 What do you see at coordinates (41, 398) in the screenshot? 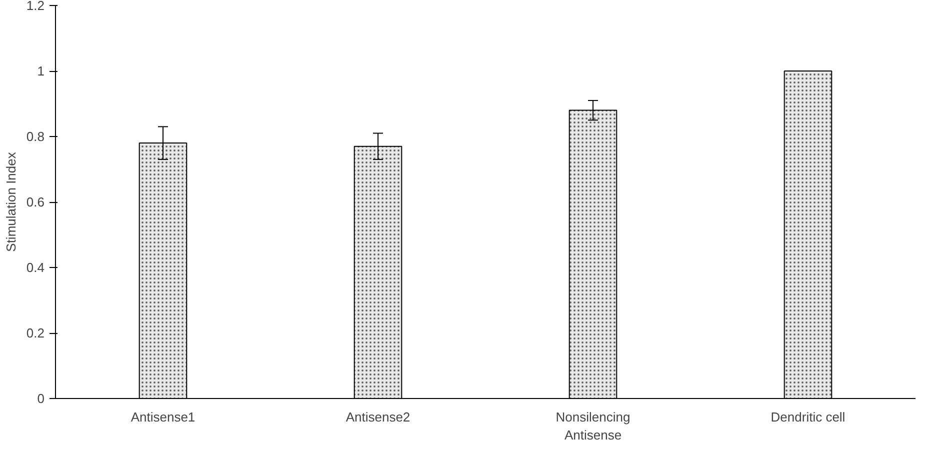
I see `y-tick-label: 0` at bounding box center [41, 398].